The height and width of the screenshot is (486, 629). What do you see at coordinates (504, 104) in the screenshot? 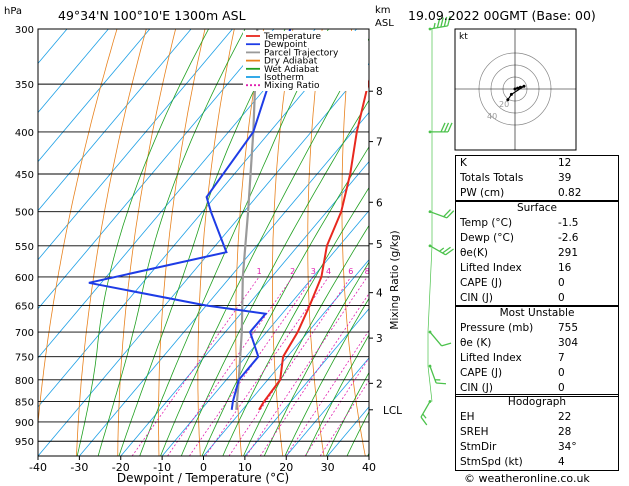
I see `hodograph-ring-label: 20` at bounding box center [504, 104].